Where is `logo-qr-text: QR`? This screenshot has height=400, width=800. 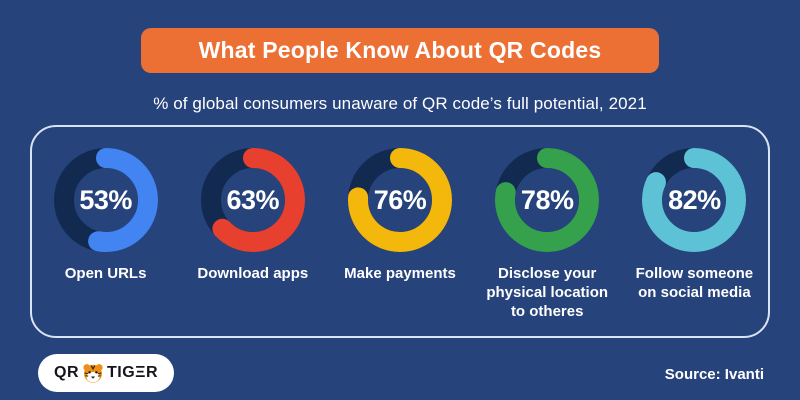 logo-qr-text: QR is located at coordinates (66, 372).